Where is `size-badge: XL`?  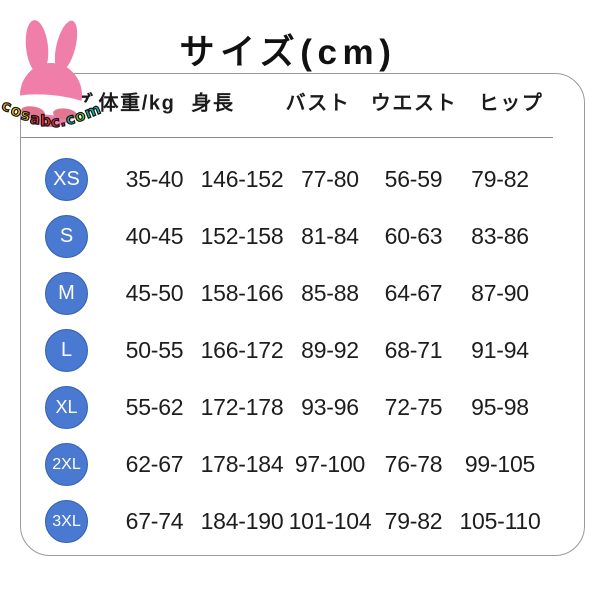 size-badge: XL is located at coordinates (66, 407).